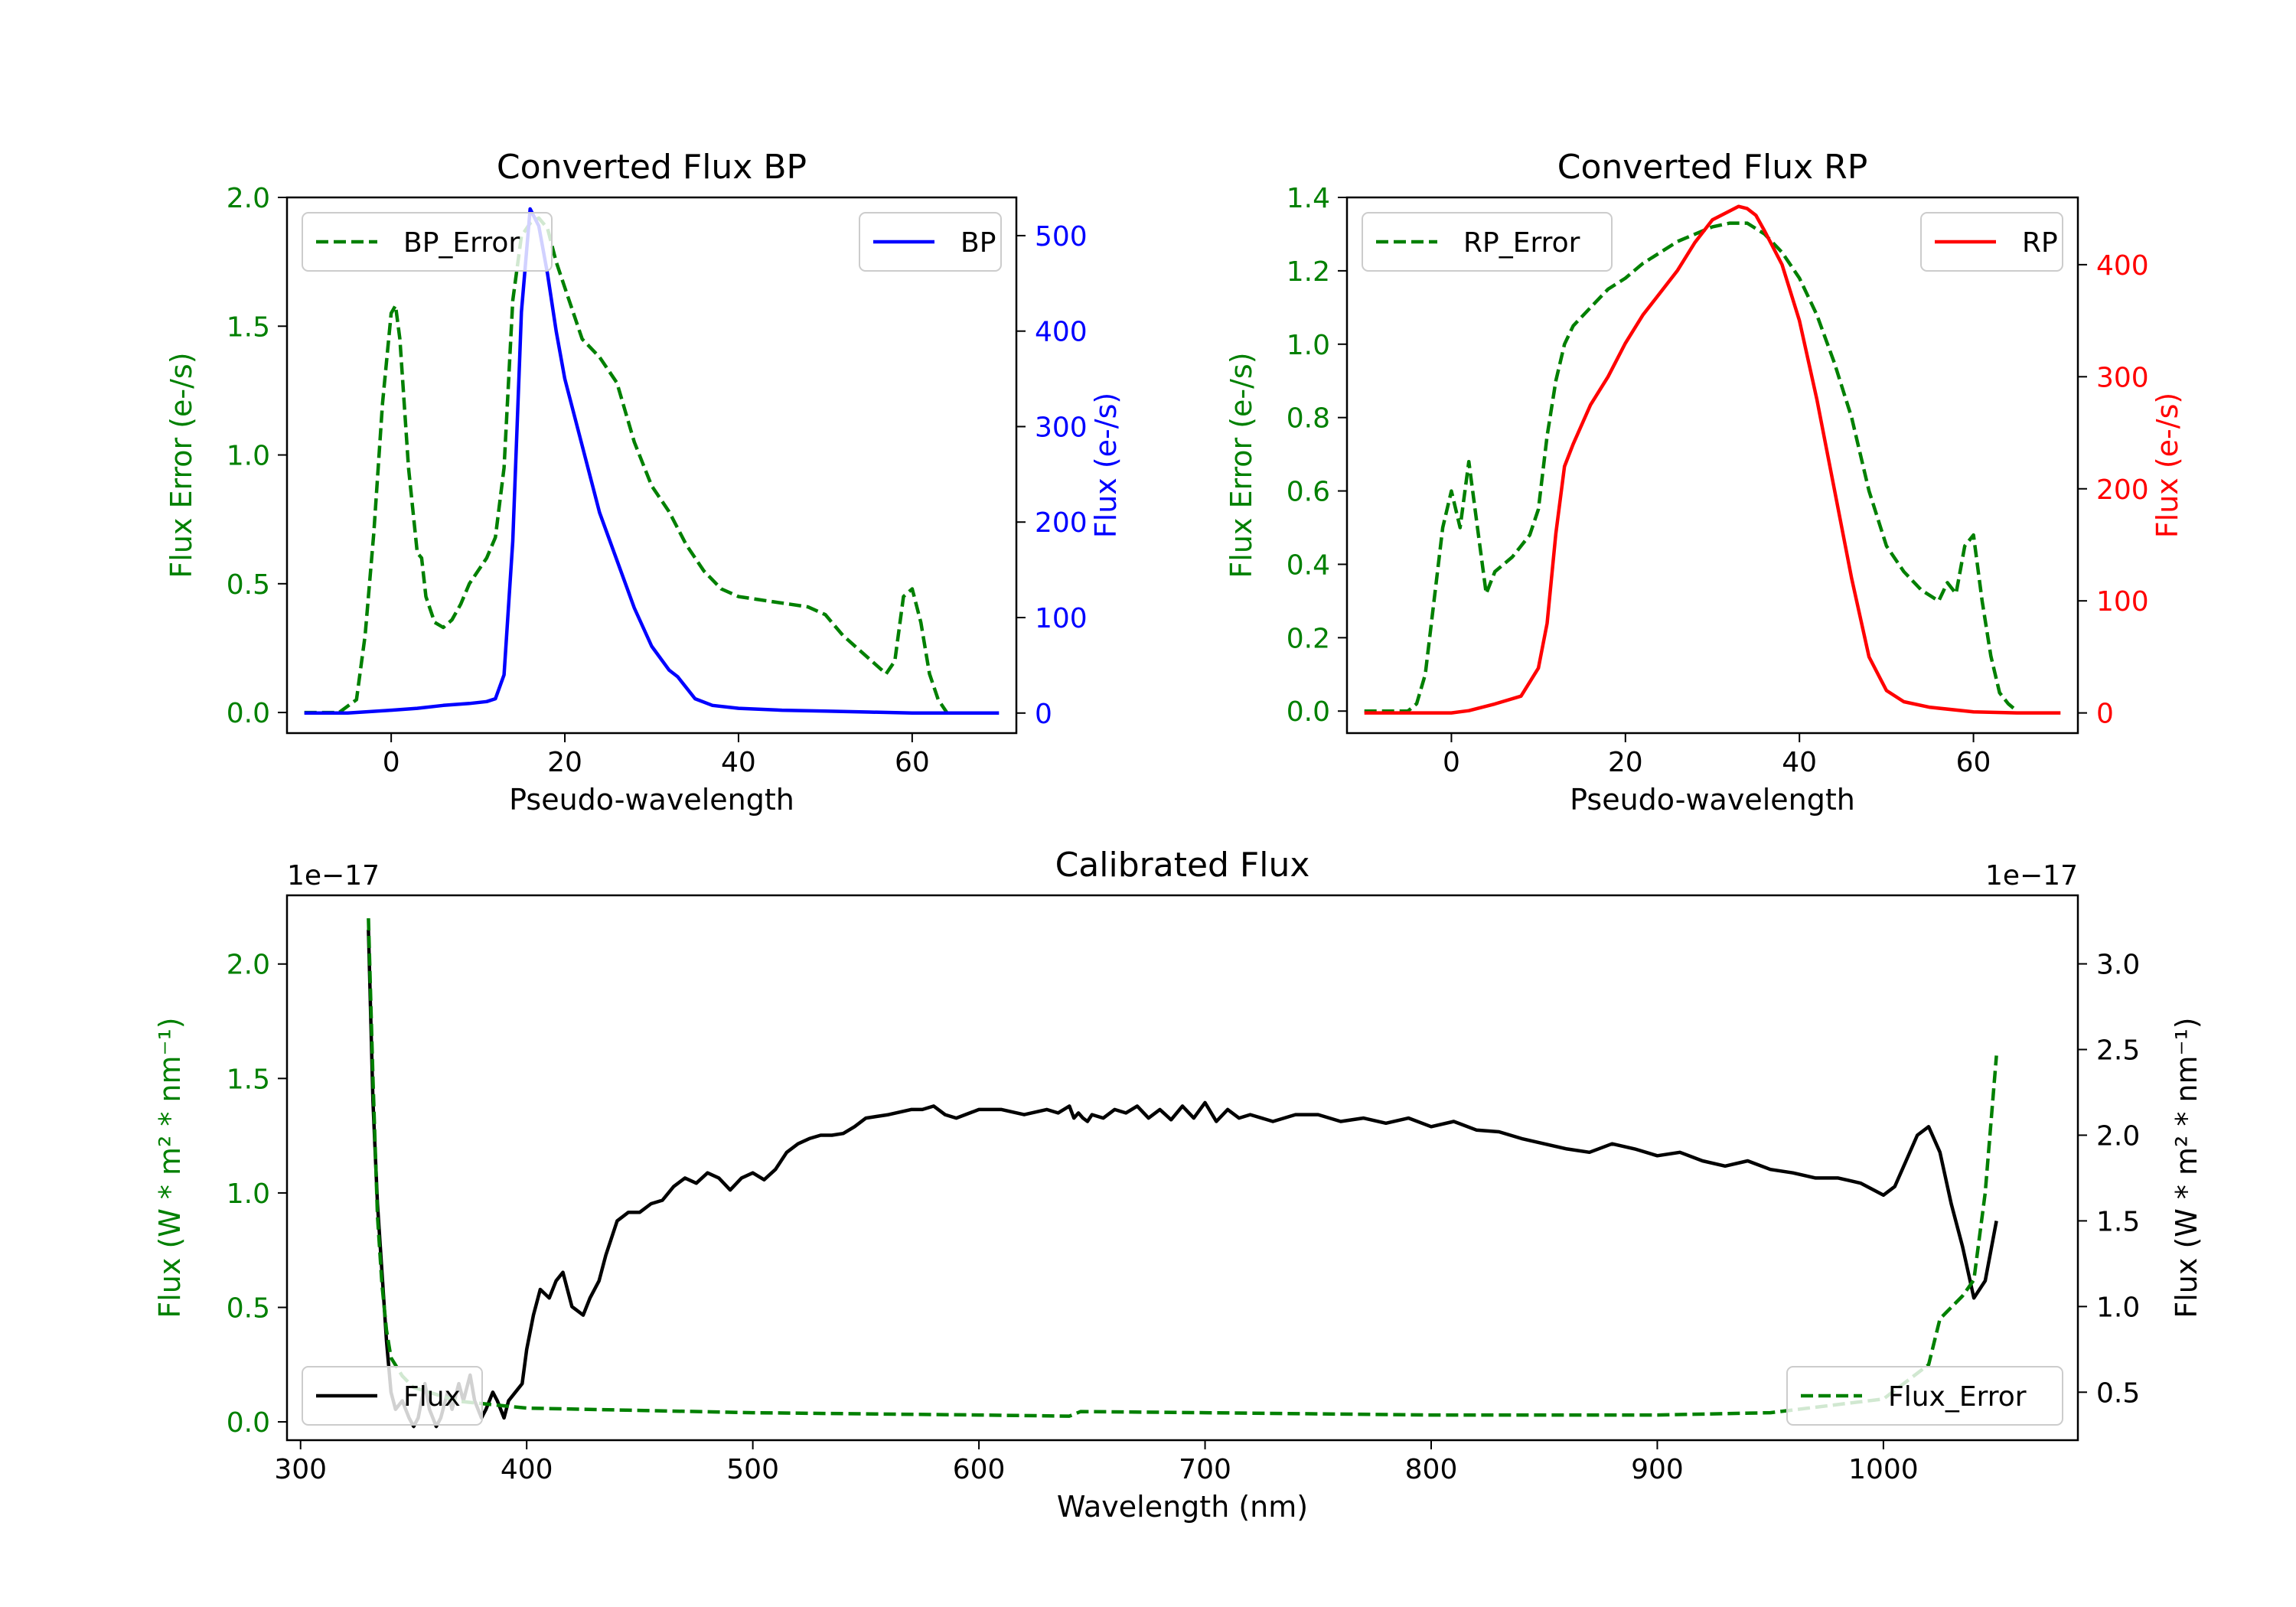 The image size is (2296, 1607). I want to click on right-tick-label: 1.5, so click(2118, 1221).